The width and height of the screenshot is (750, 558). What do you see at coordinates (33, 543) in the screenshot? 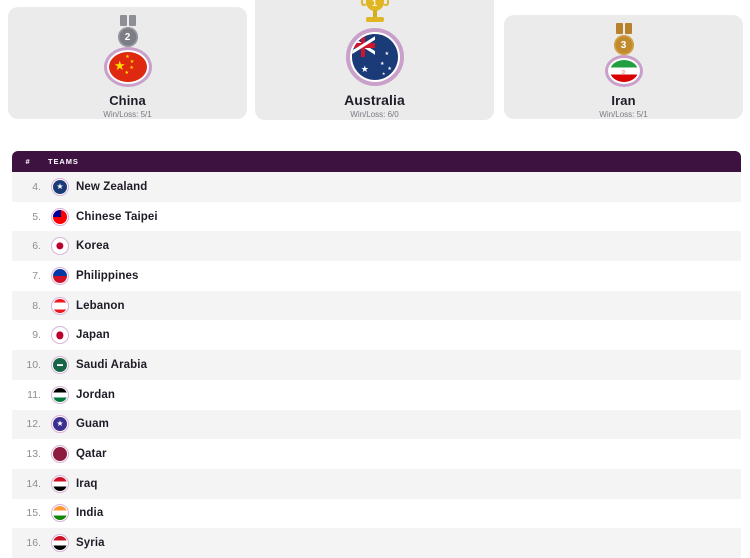
I see `row-rank: 16.` at bounding box center [33, 543].